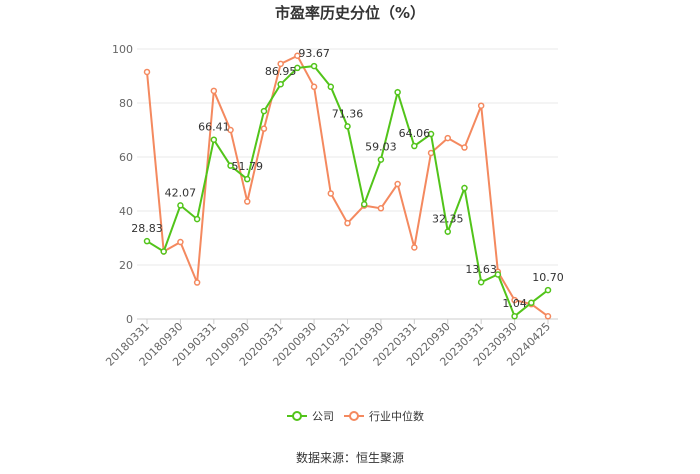  I want to click on data-label: 13.63, so click(481, 269).